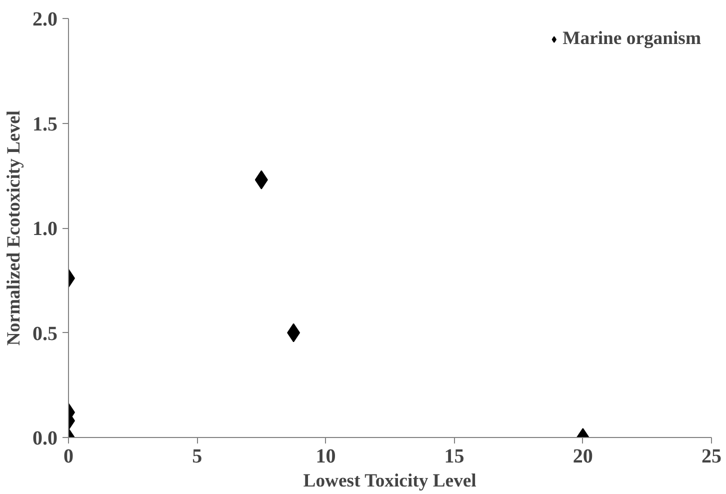 This screenshot has height=494, width=726. I want to click on y-tick-label: 0.5, so click(45, 333).